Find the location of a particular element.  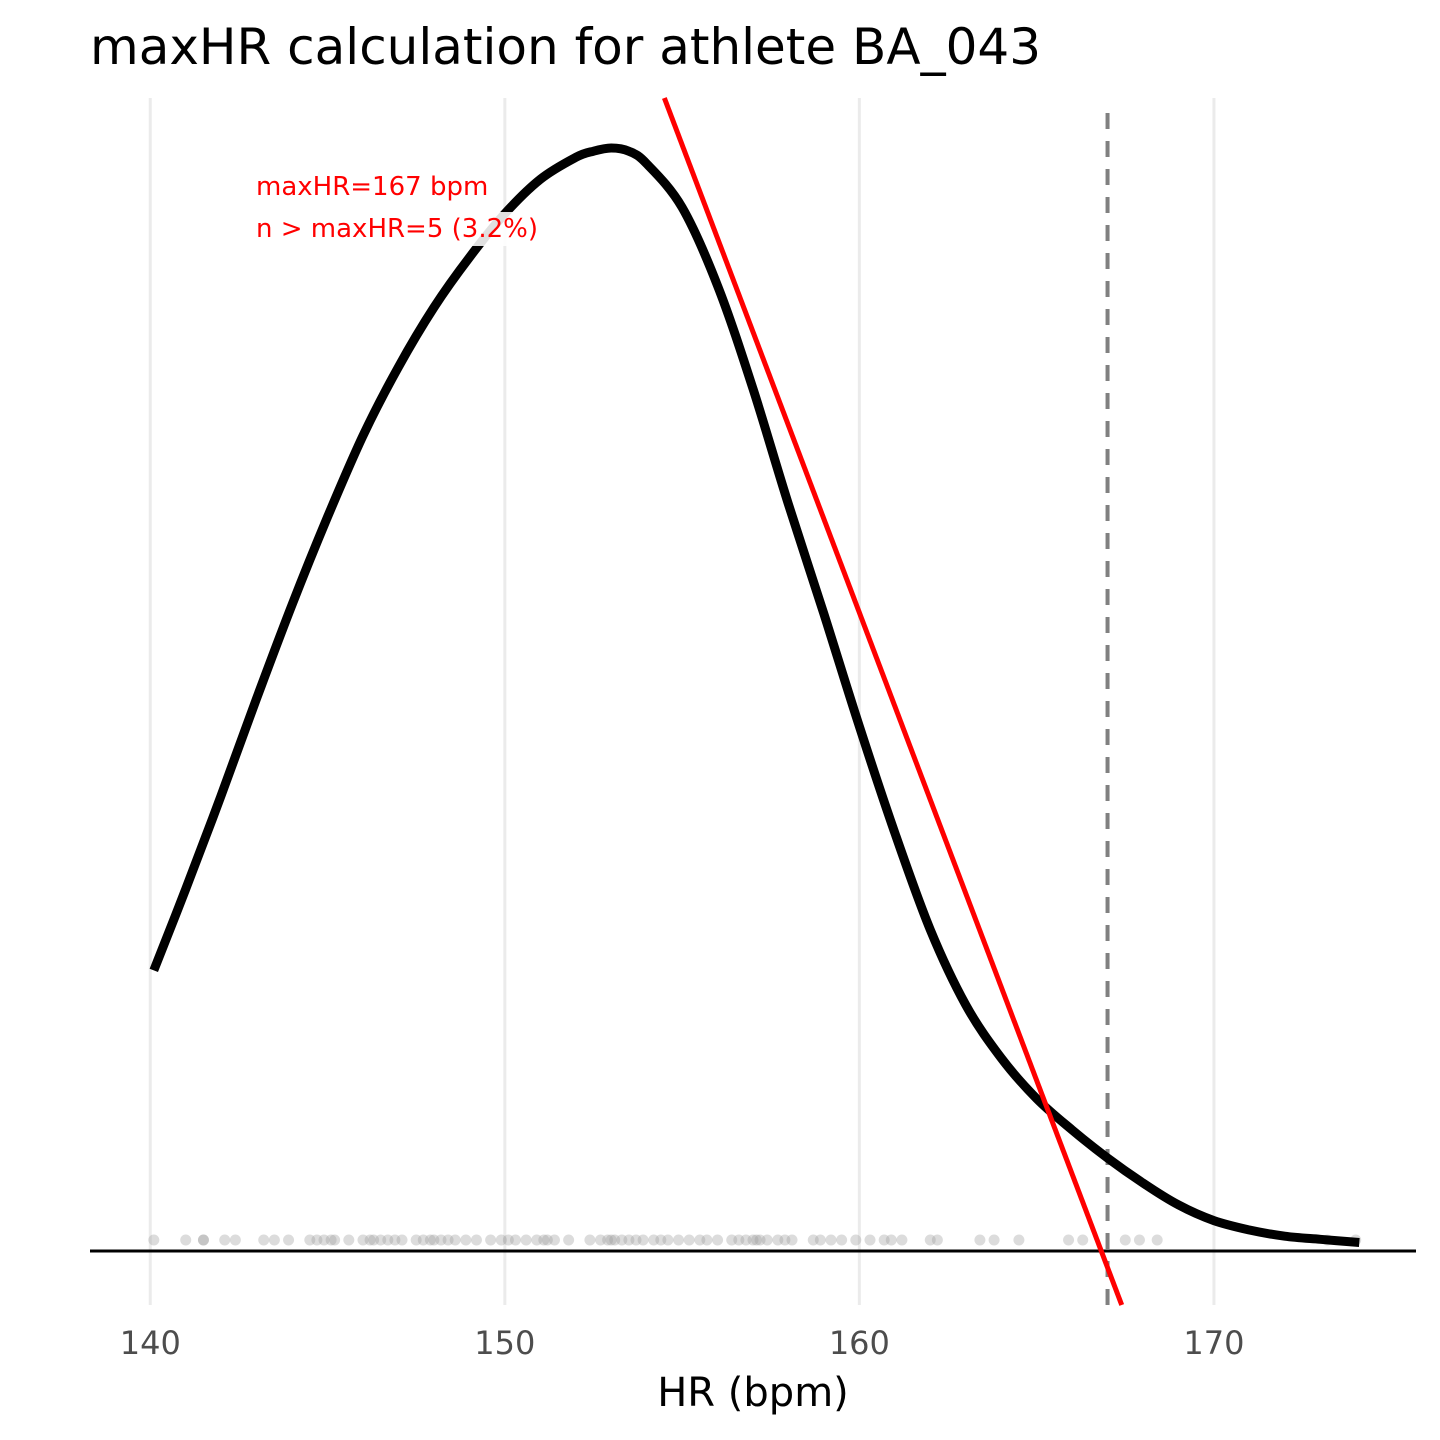

maxhr-annotation: maxHR=167 bpm is located at coordinates (372, 187).